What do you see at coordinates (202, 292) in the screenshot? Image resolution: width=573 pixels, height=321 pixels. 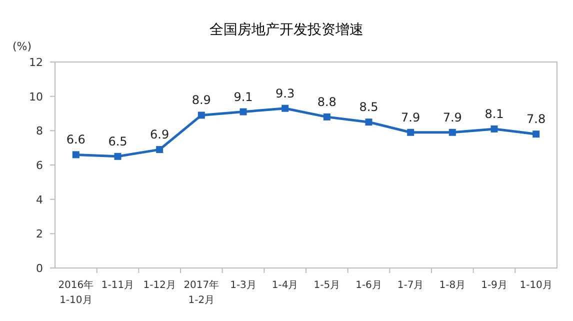 I see `x-tick-label: 2017年 1-2月` at bounding box center [202, 292].